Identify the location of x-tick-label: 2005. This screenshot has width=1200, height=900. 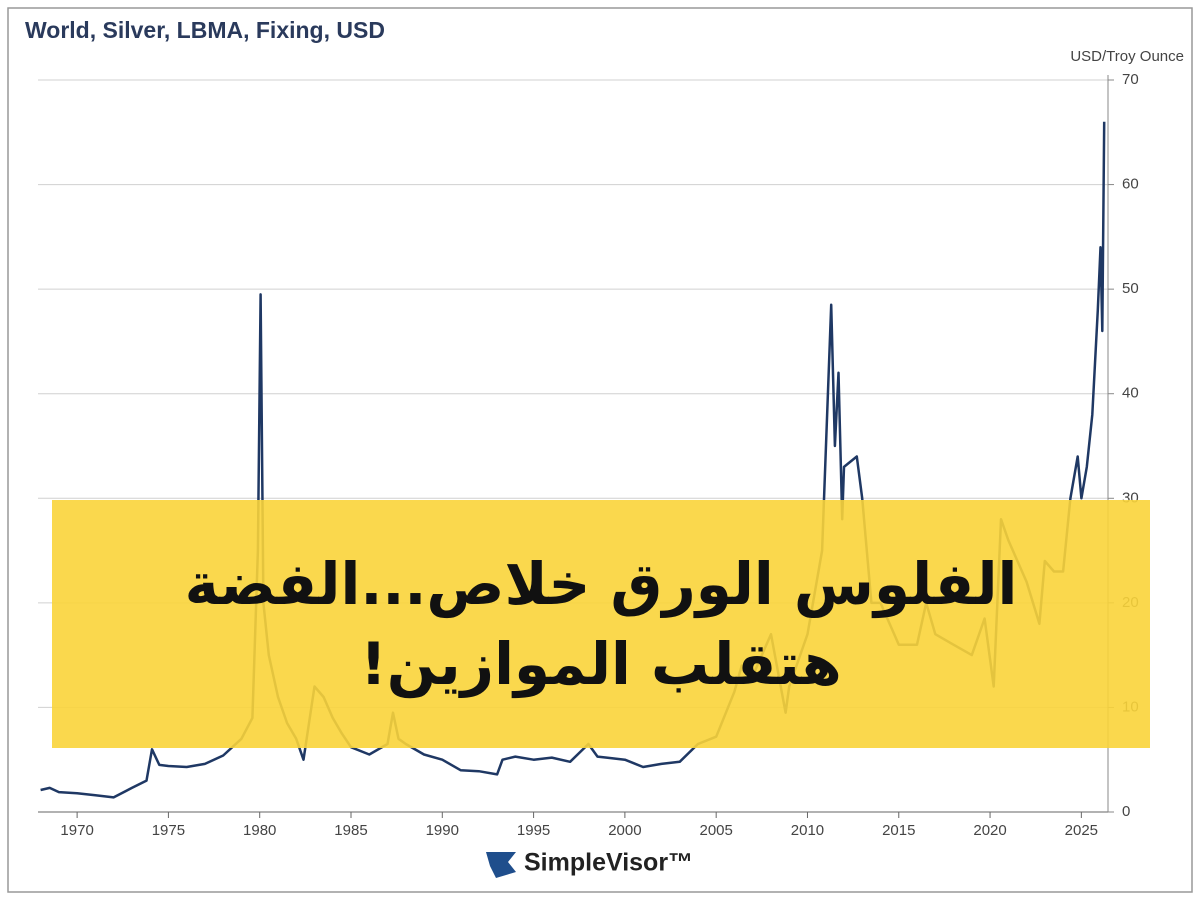
(715, 830).